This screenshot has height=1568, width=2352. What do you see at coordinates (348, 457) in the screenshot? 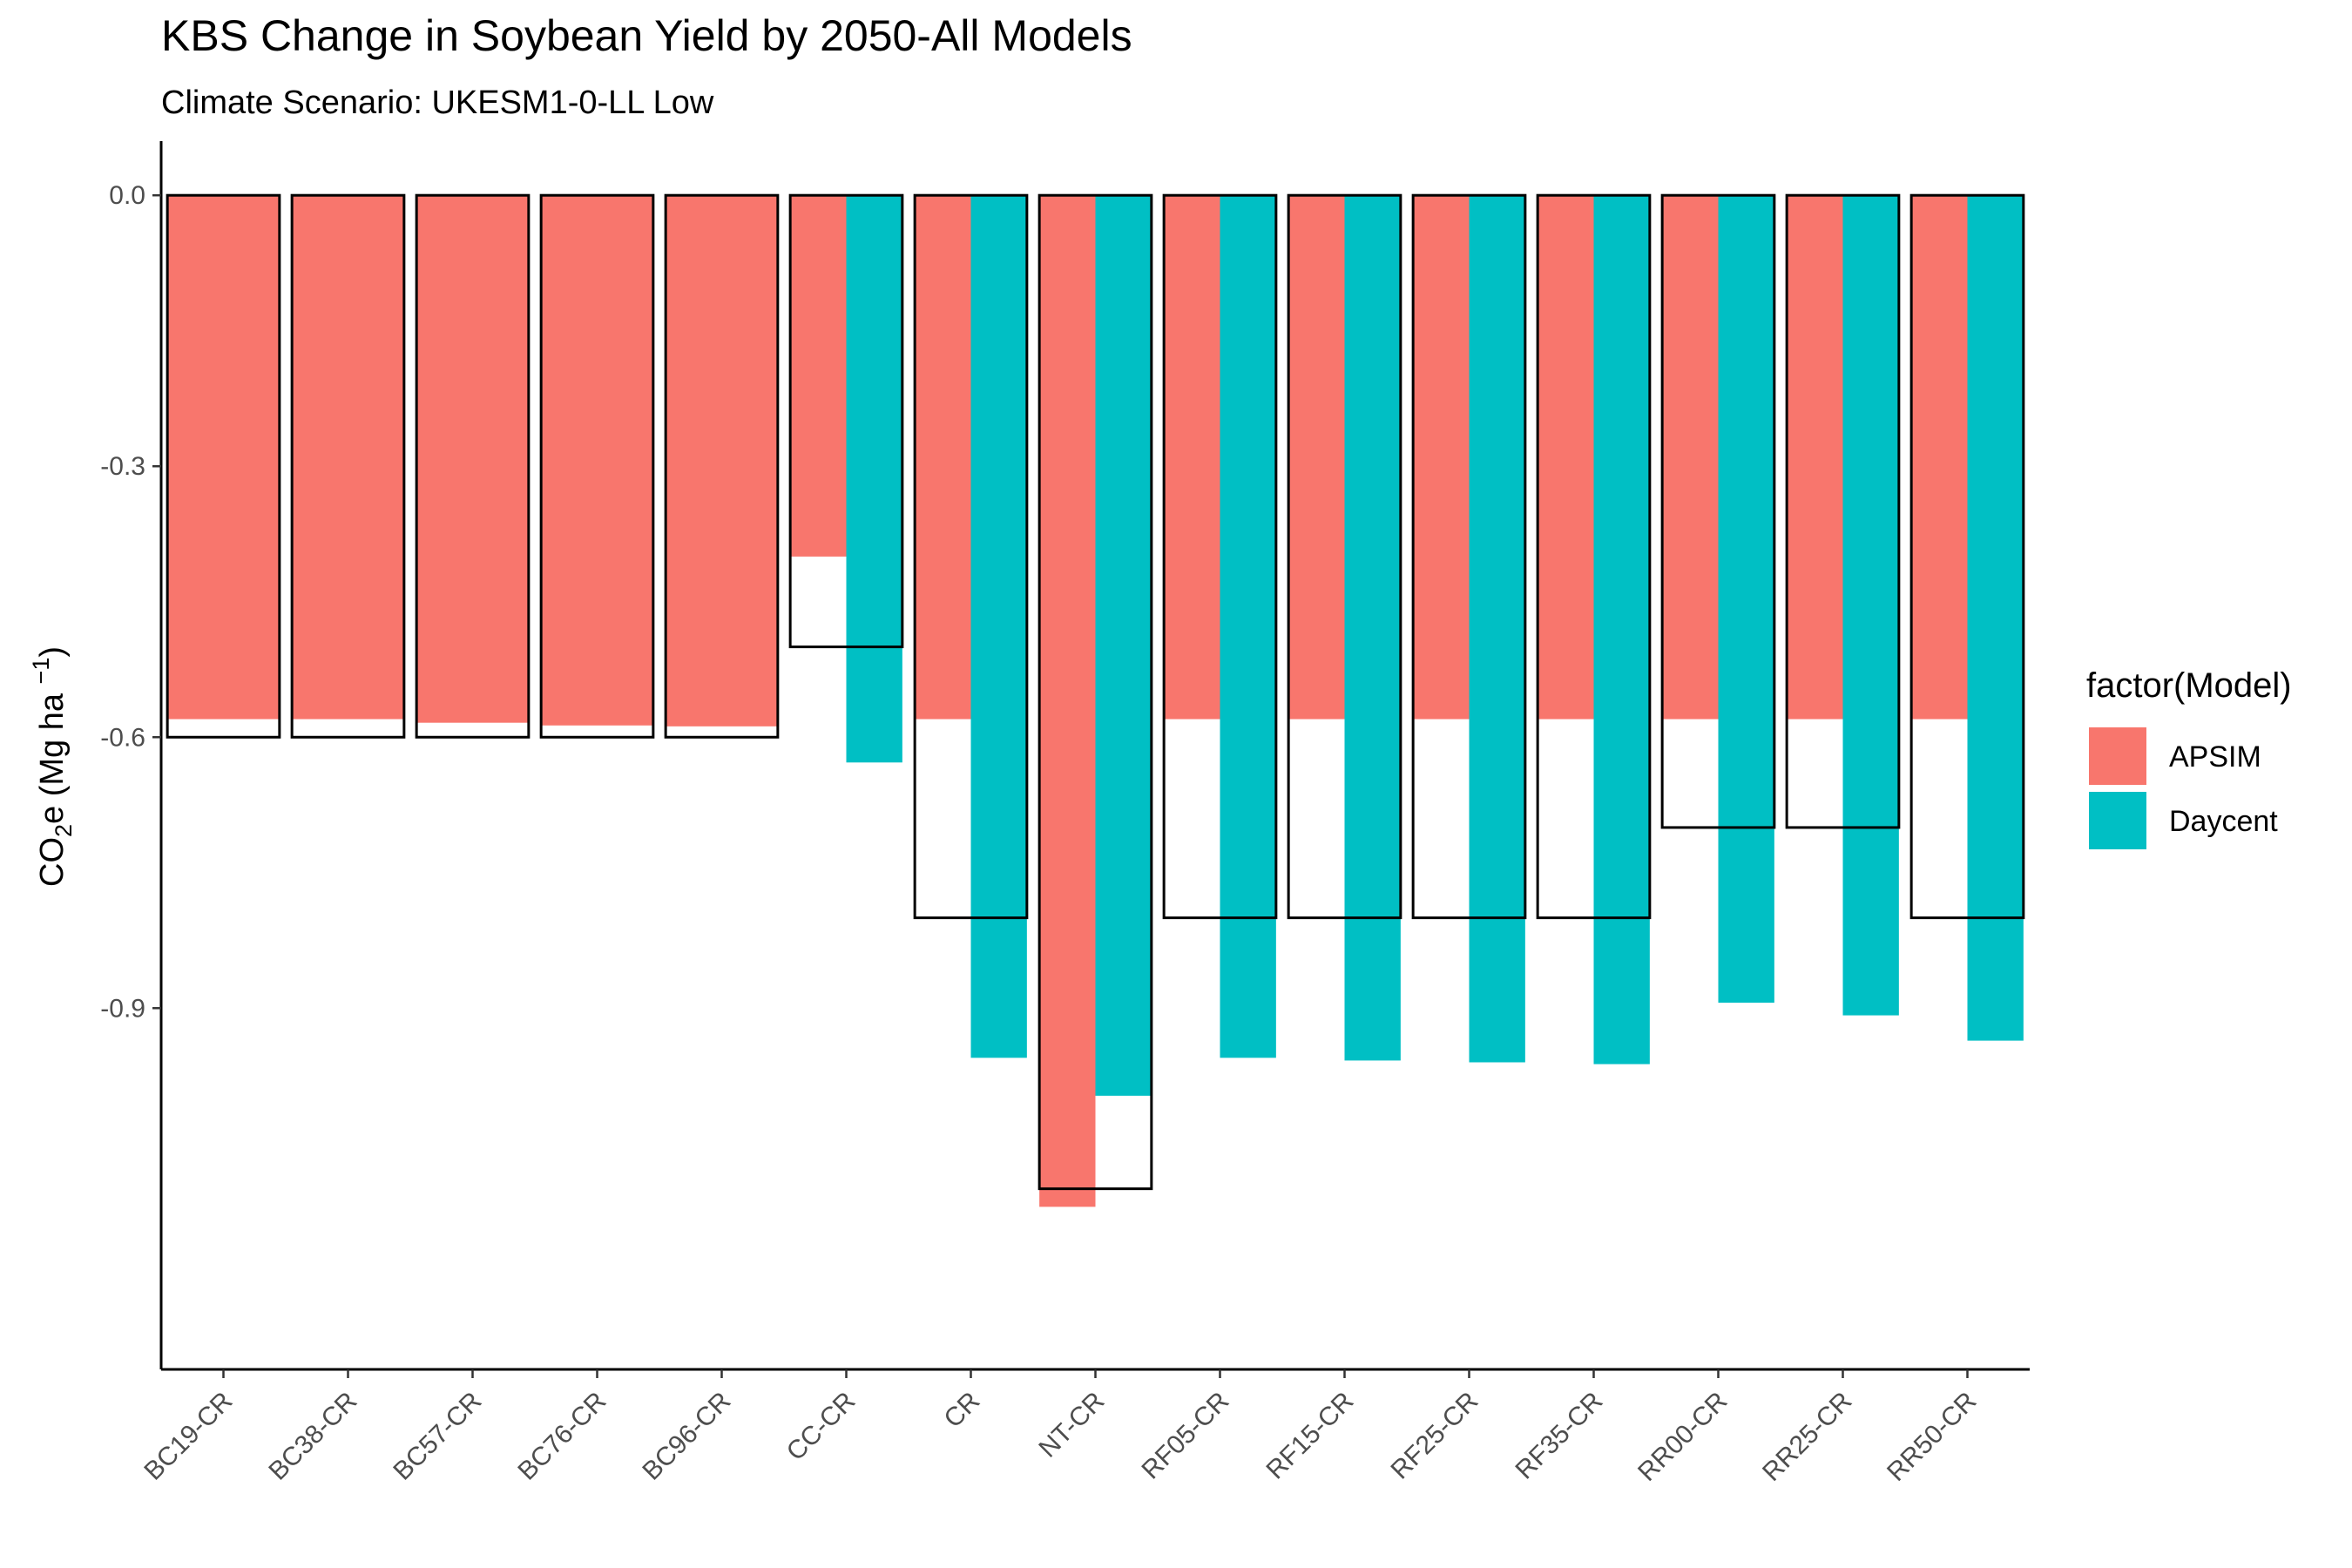
I see `bar-apsim-BC38-CR` at bounding box center [348, 457].